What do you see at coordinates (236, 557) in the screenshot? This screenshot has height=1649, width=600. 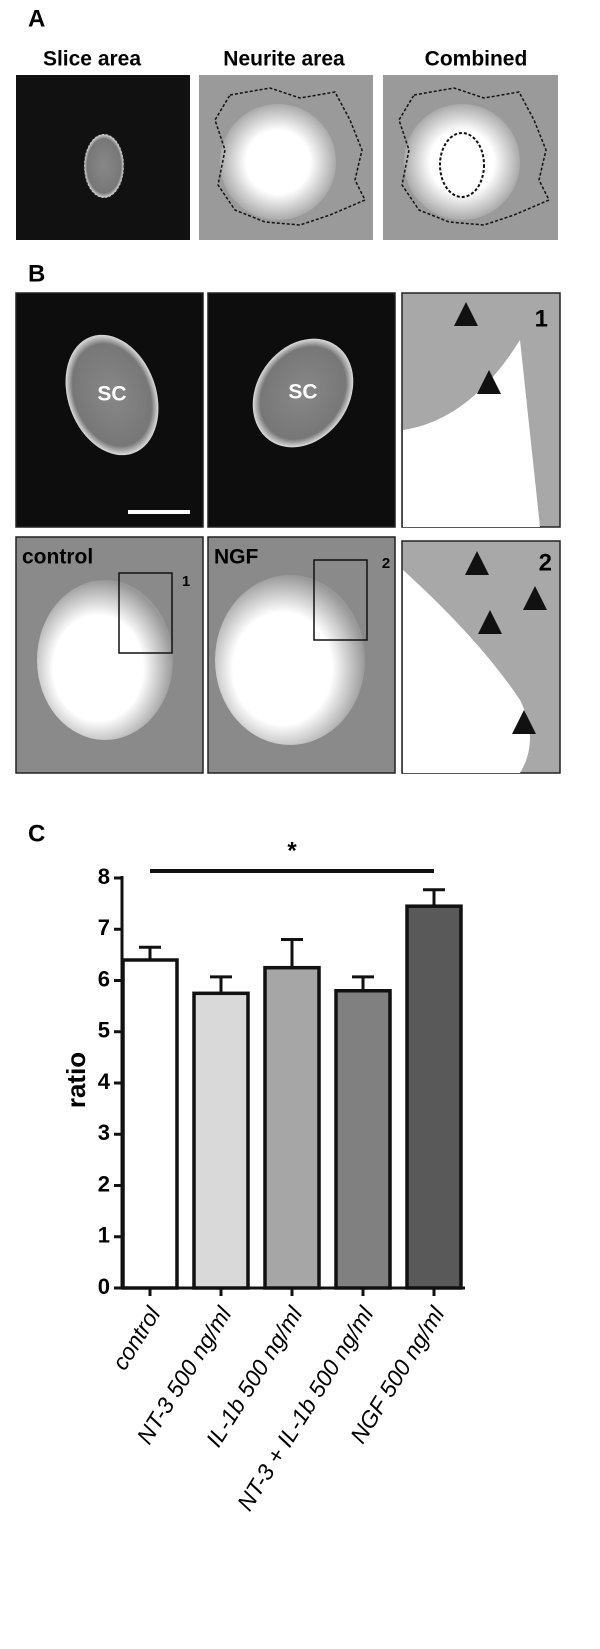 I see `condition-label: NGF` at bounding box center [236, 557].